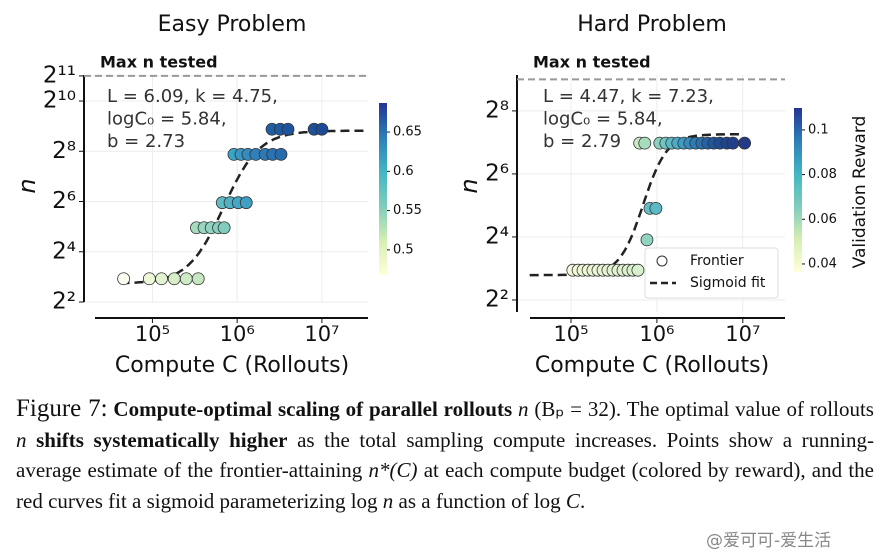  What do you see at coordinates (59, 101) in the screenshot?
I see `y-tick-label: 2¹⁰` at bounding box center [59, 101].